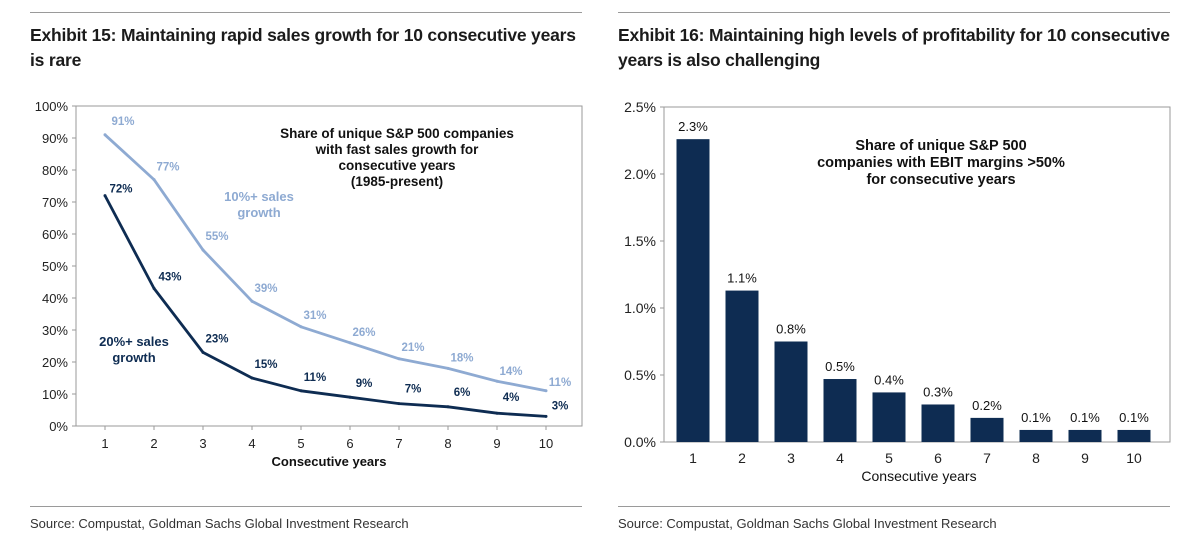 The image size is (1202, 540). I want to click on y-tick-label: 0.5%, so click(640, 375).